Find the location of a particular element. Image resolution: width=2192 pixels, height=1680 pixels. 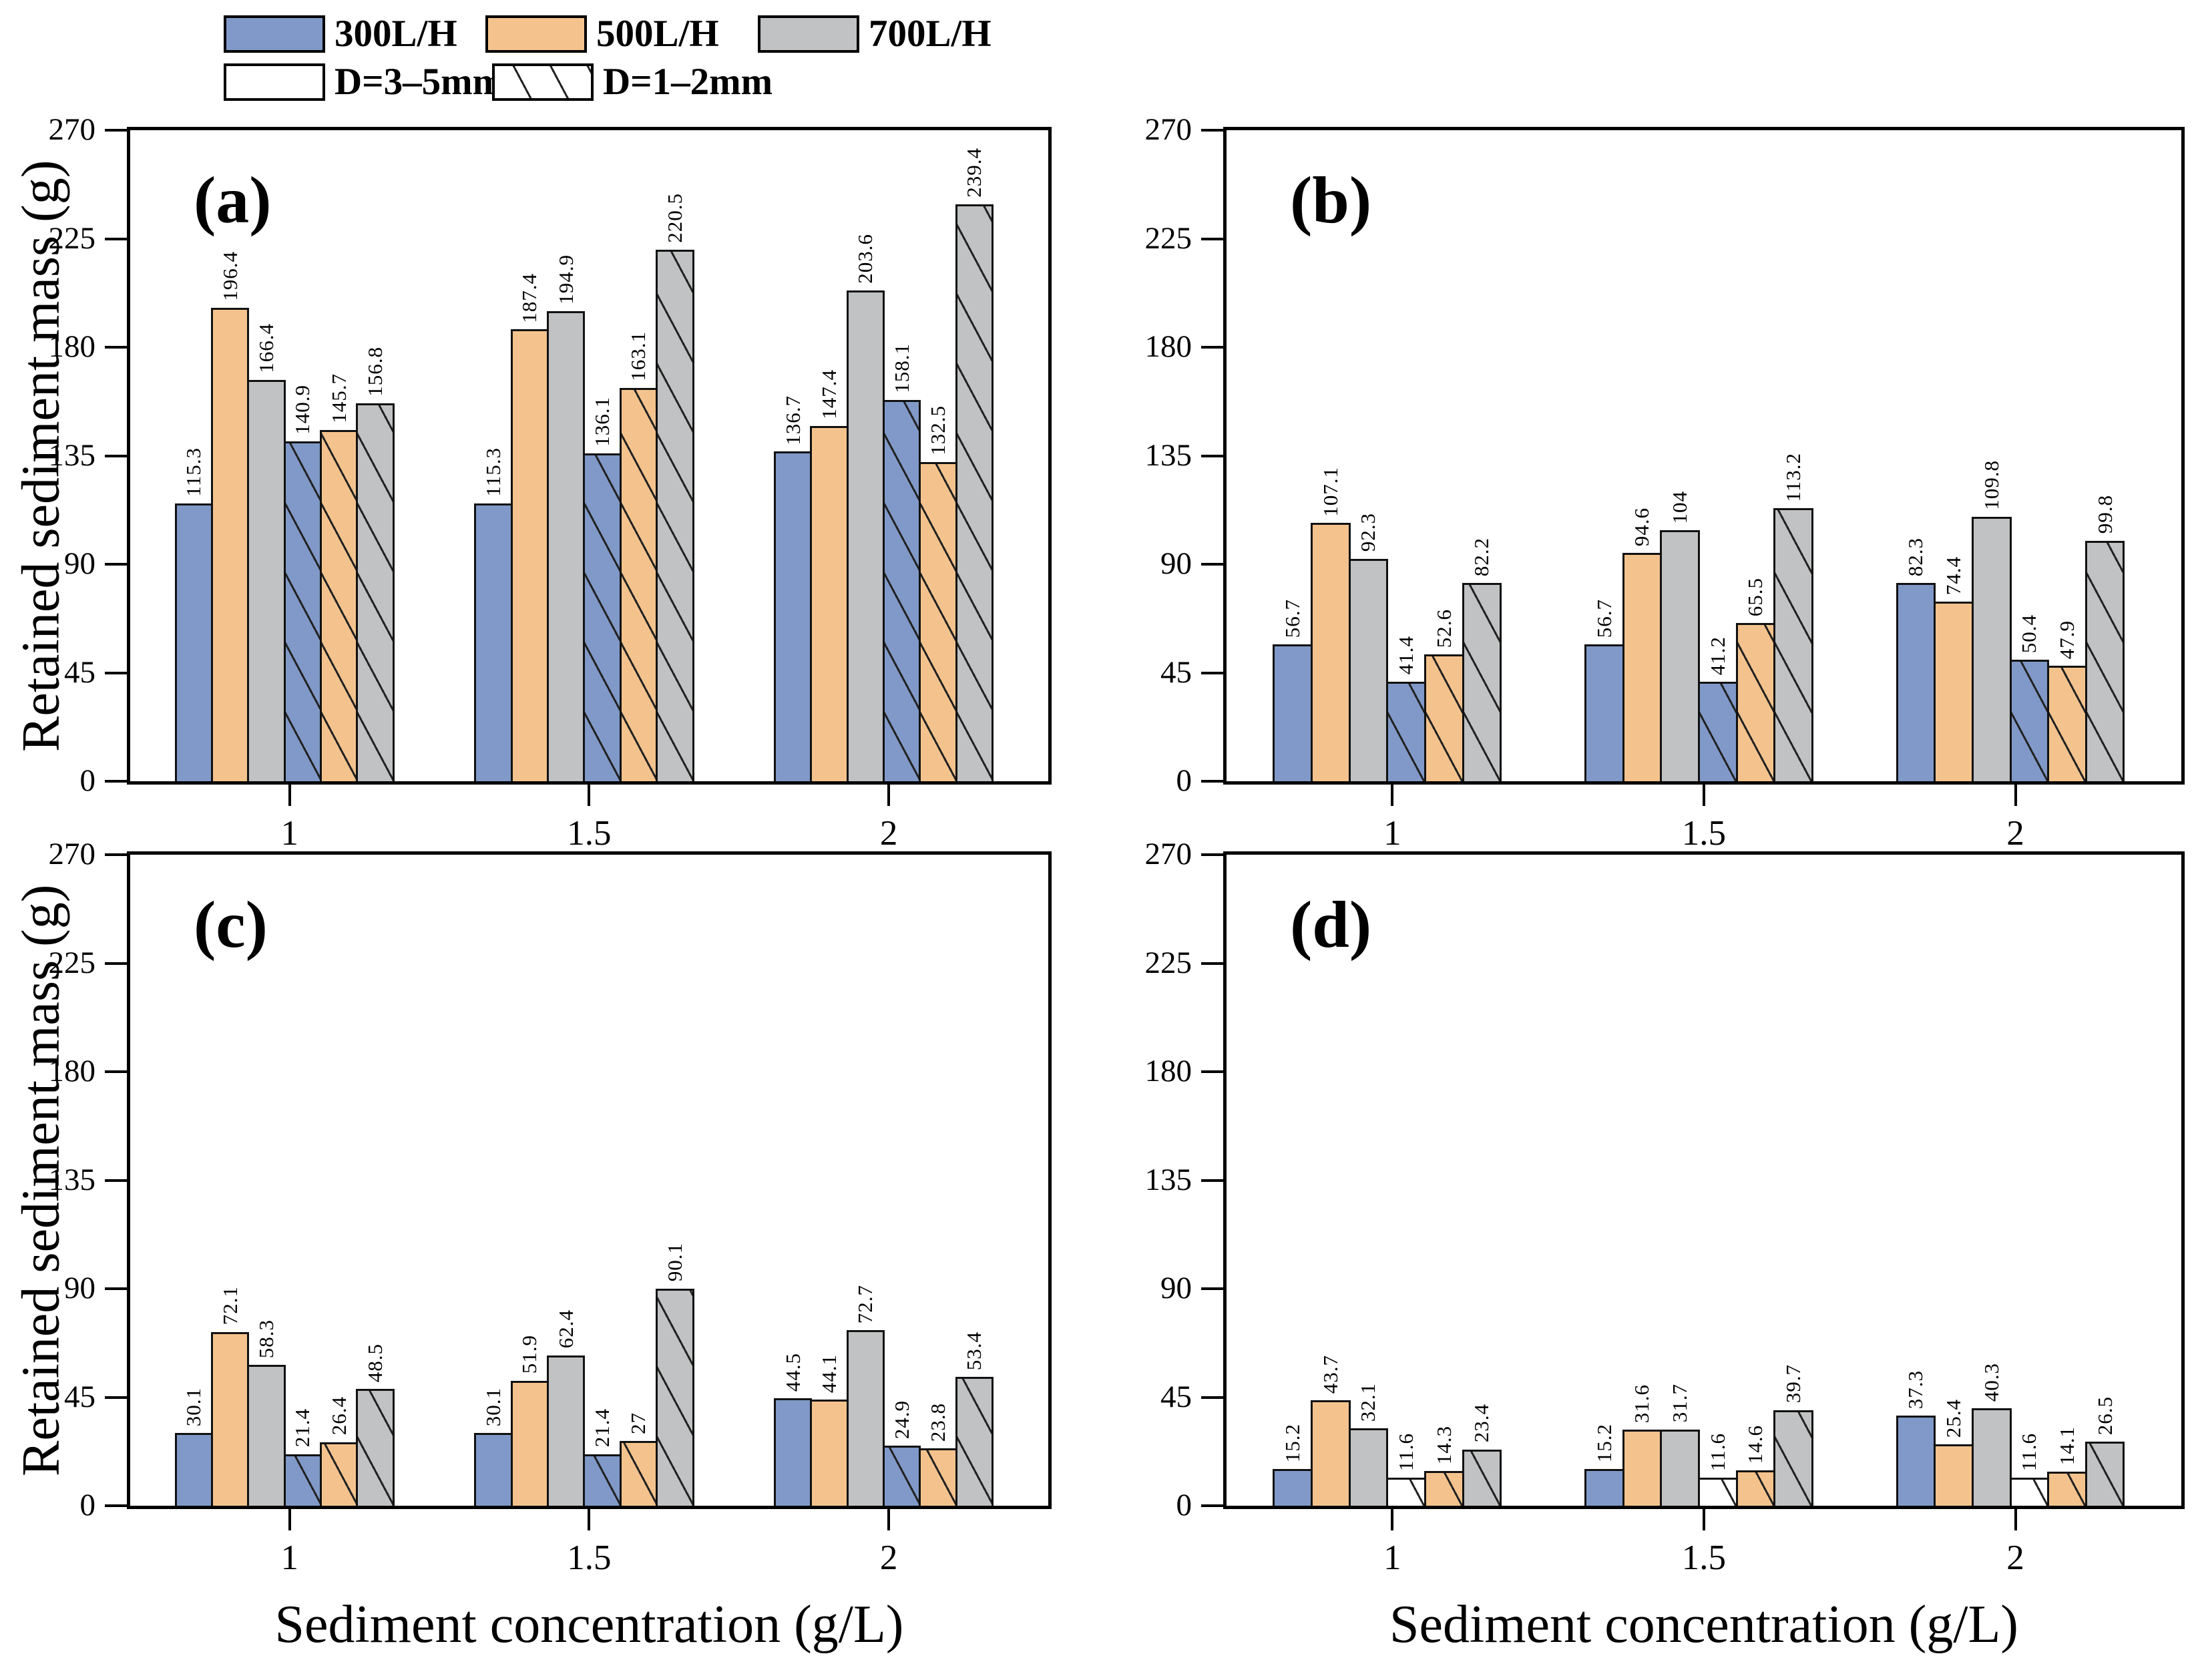

bar-value-label: 90.1 is located at coordinates (674, 1262).